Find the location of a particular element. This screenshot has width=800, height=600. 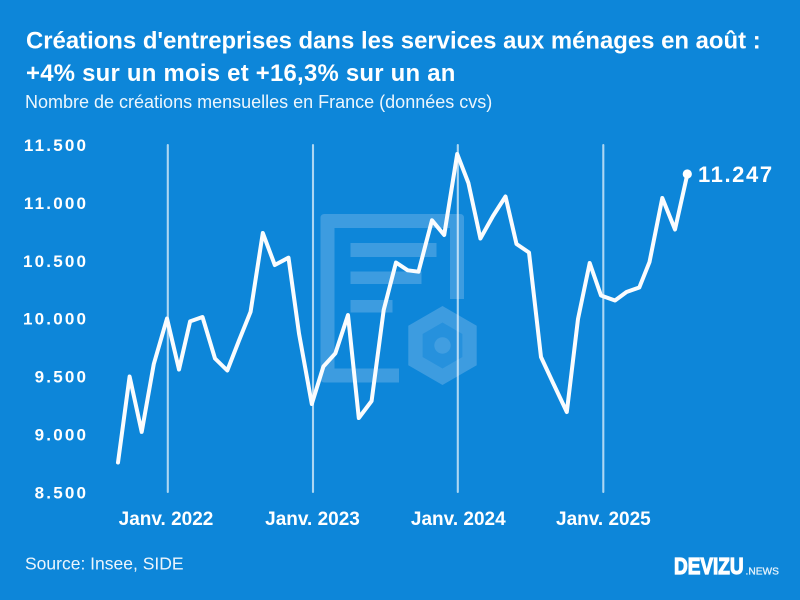

svg-text: 10.000 is located at coordinates (55, 319).